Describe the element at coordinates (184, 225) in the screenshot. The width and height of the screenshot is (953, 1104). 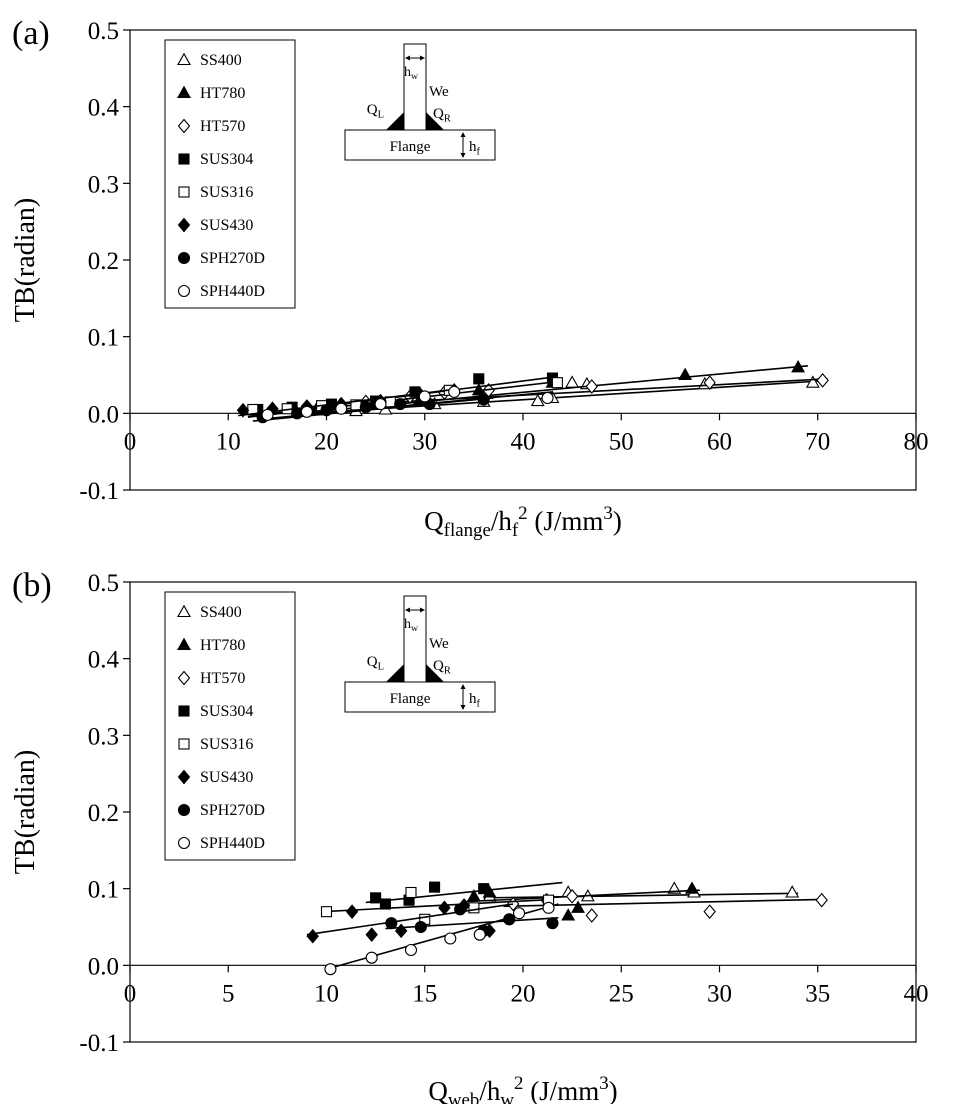
I see `diamond-filled-icon` at that location.